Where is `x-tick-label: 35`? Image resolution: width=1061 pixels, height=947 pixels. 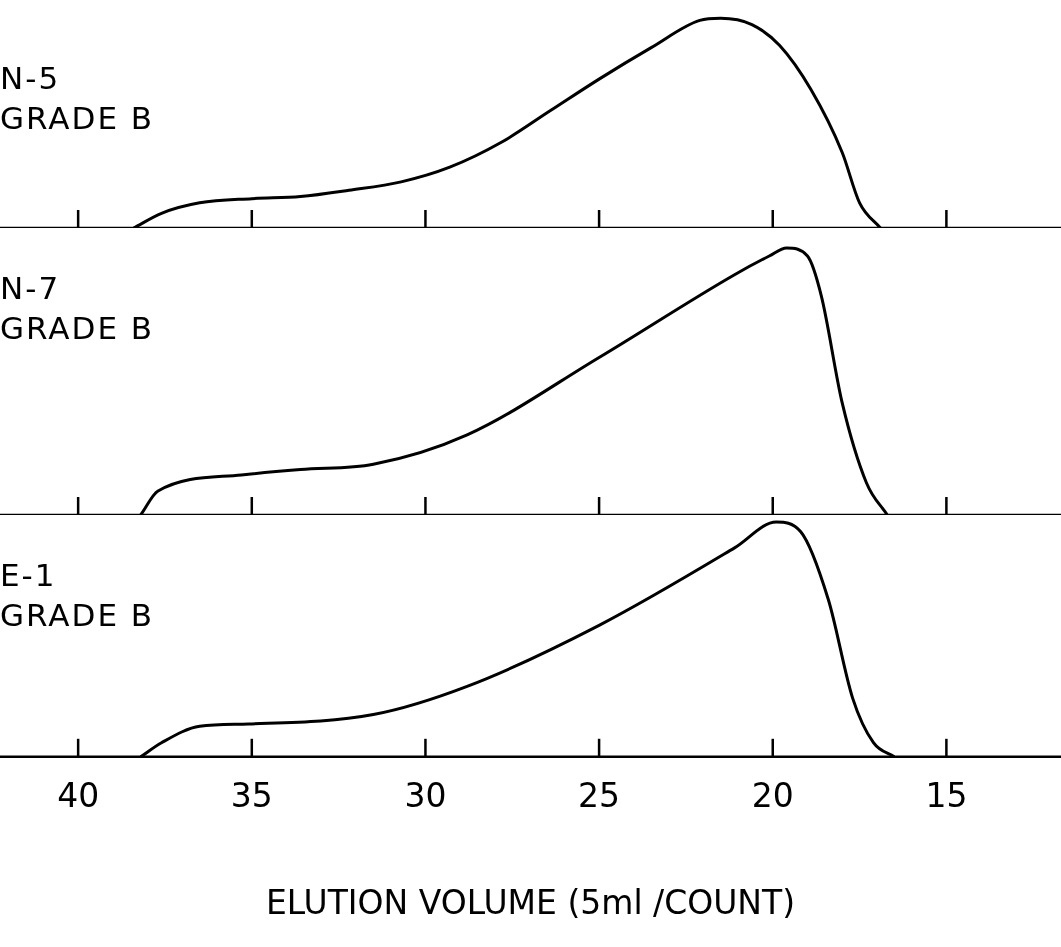 x-tick-label: 35 is located at coordinates (251, 796).